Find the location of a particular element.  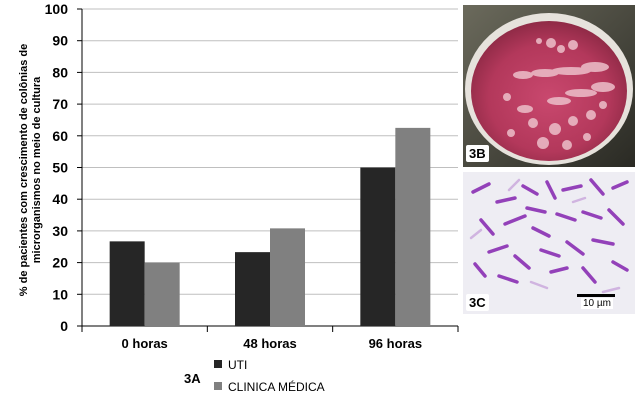

petri-dish-illustration is located at coordinates (549, 86).